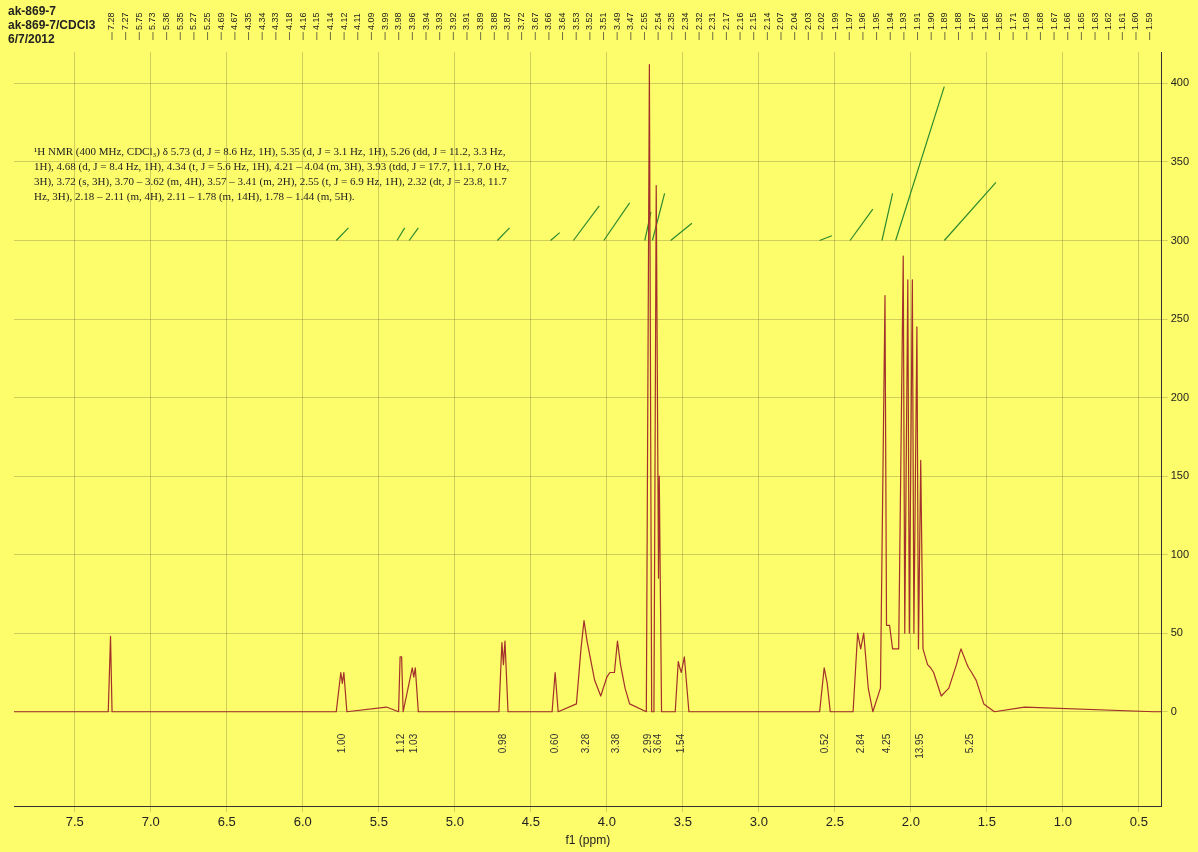 Image resolution: width=1198 pixels, height=852 pixels. Describe the element at coordinates (138, 21) in the screenshot. I see `text: 5.75` at that location.